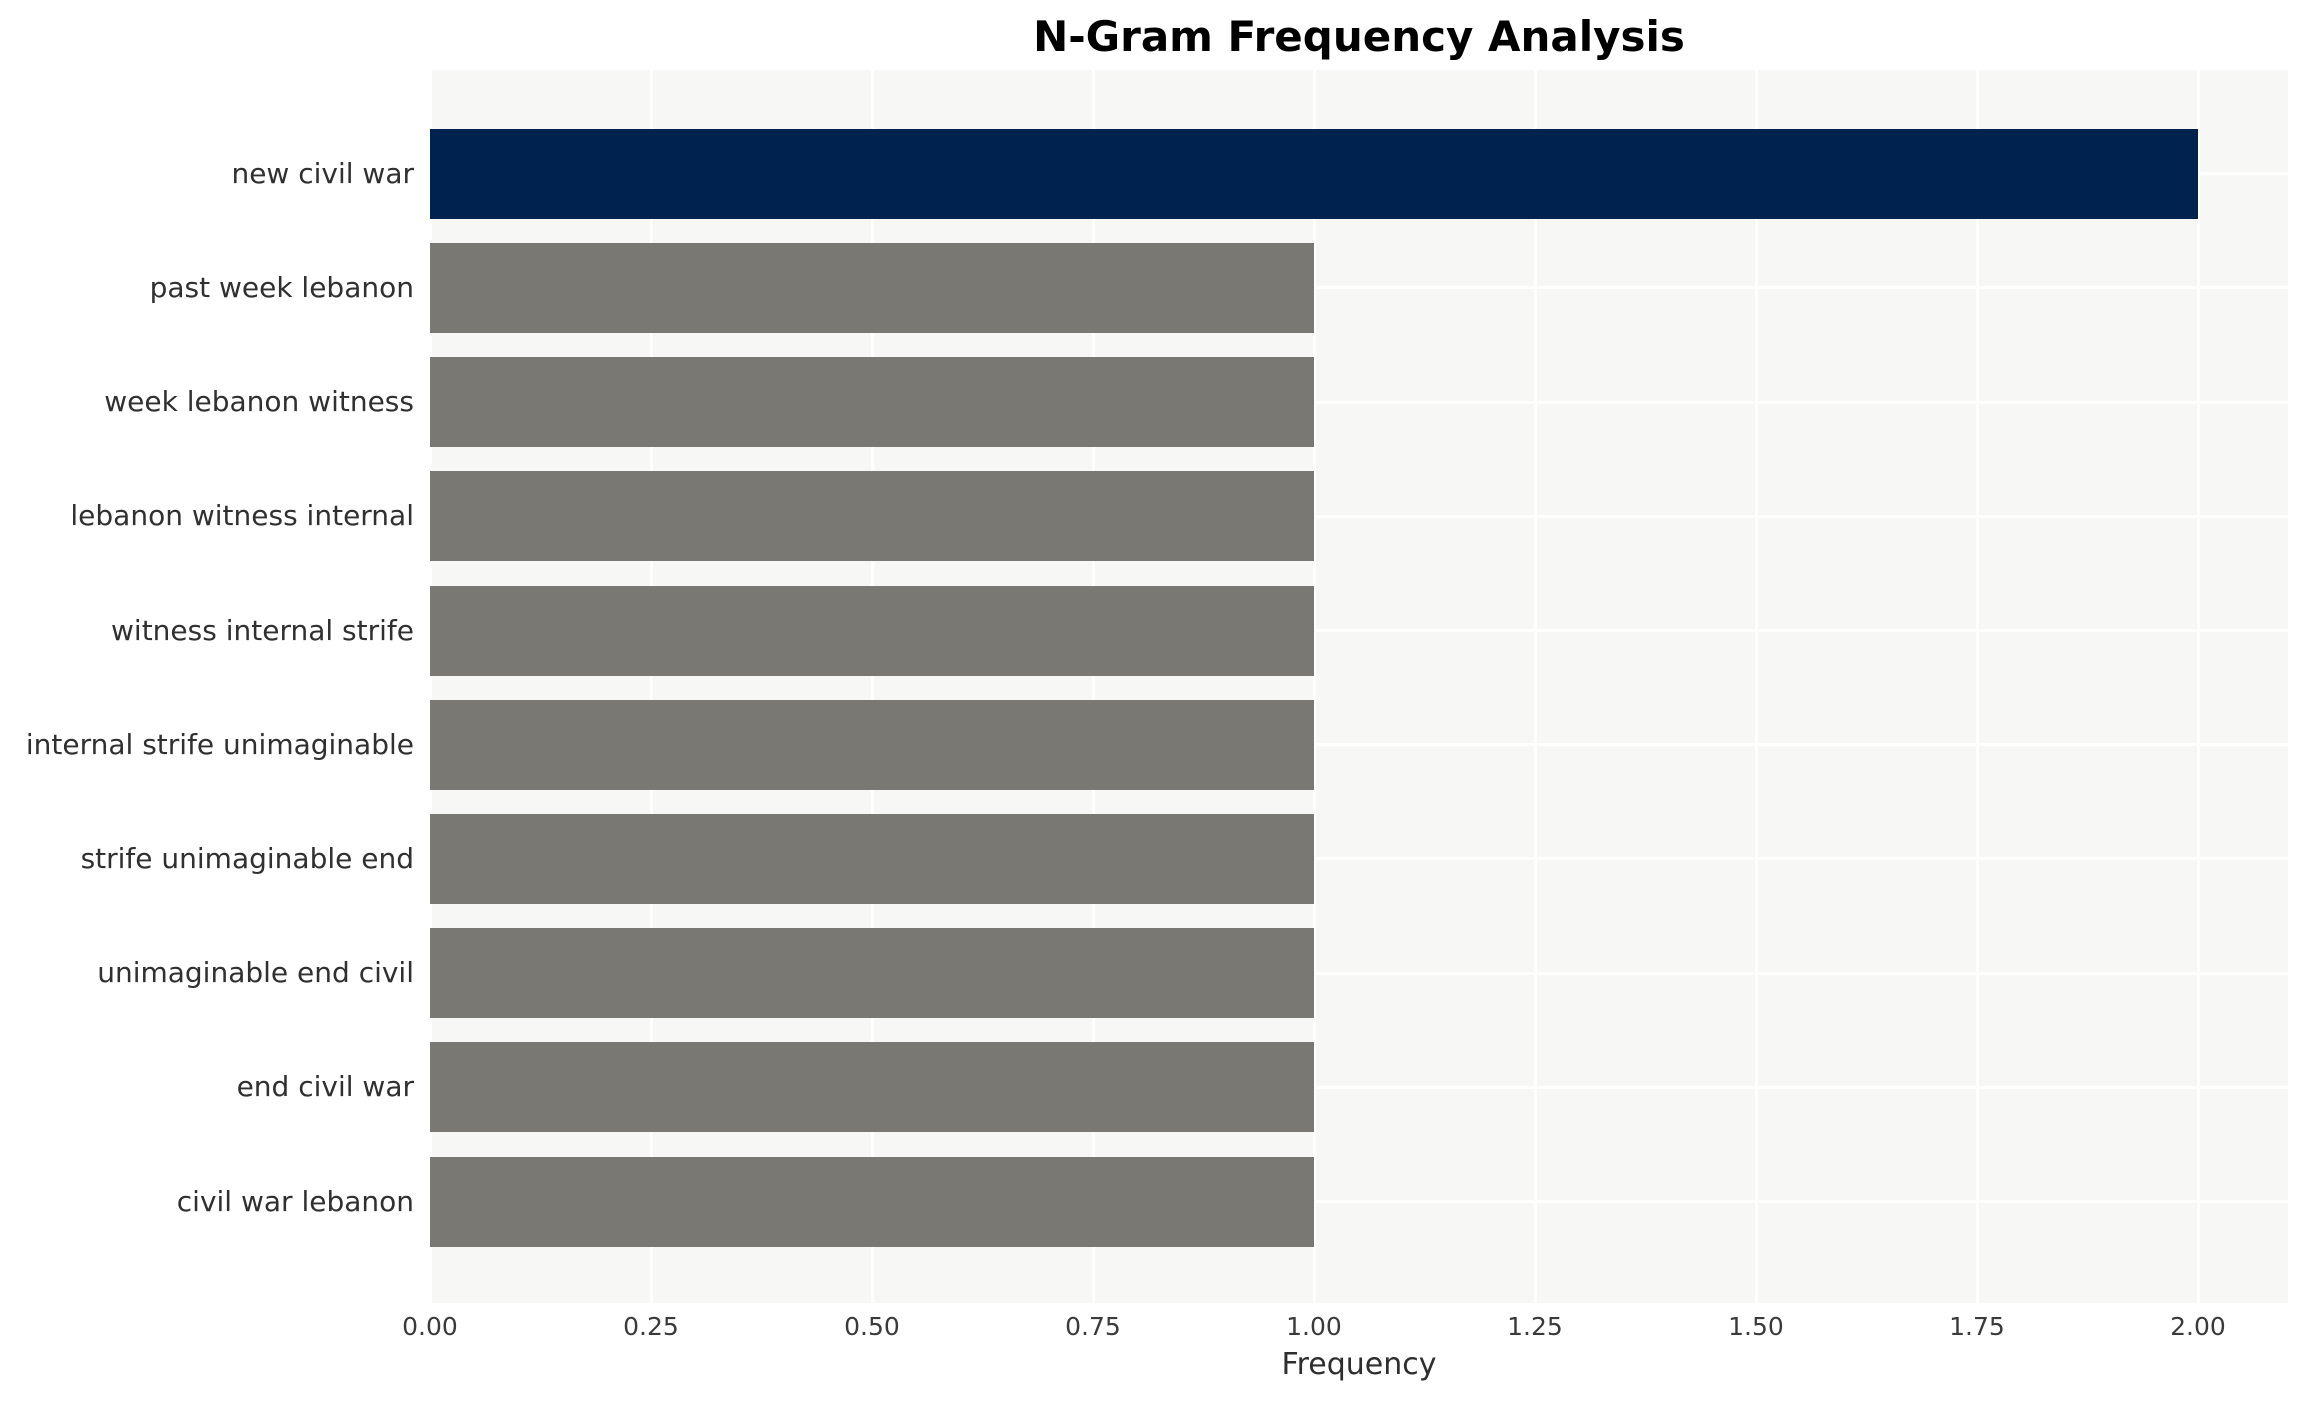 Image resolution: width=2307 pixels, height=1402 pixels. I want to click on bar-civil-war-lebanon, so click(872, 1201).